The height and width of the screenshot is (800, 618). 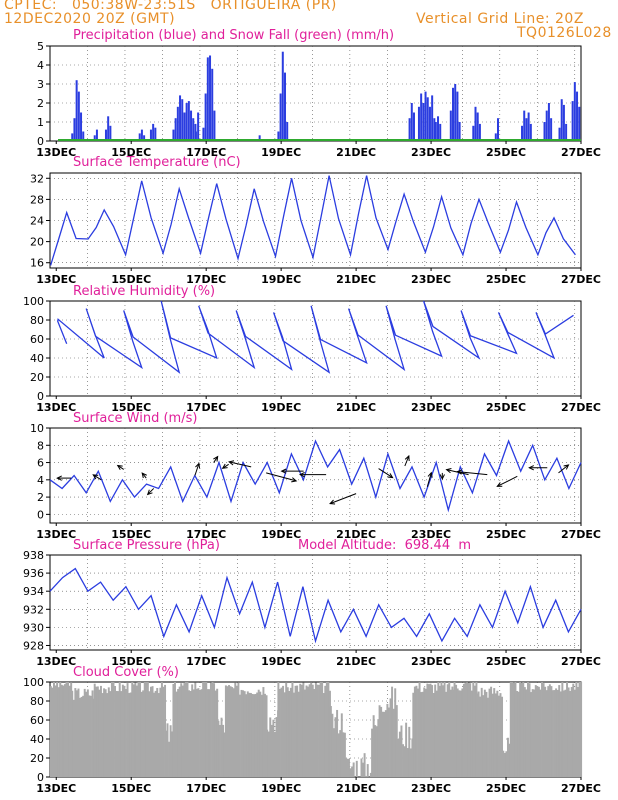 I want to click on y-tick-label: 100, so click(x=33, y=682).